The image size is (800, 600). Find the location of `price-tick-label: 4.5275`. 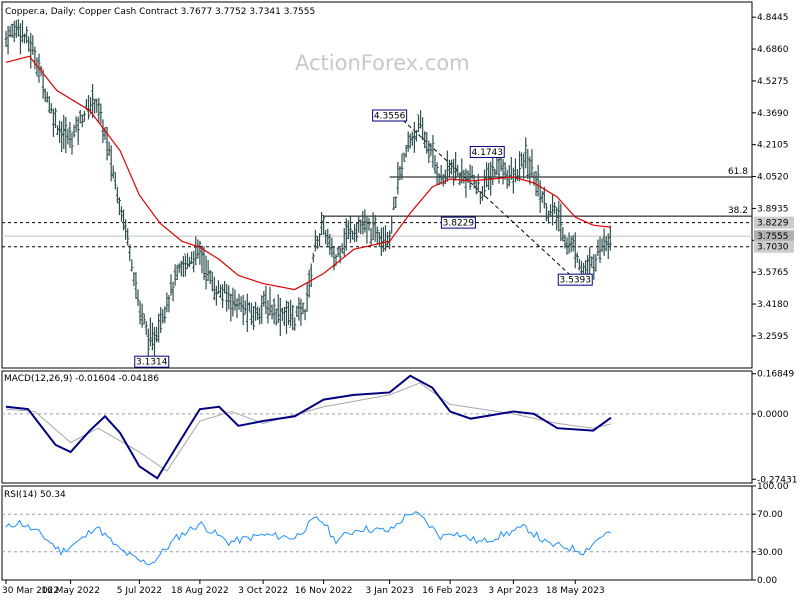

price-tick-label: 4.5275 is located at coordinates (773, 82).